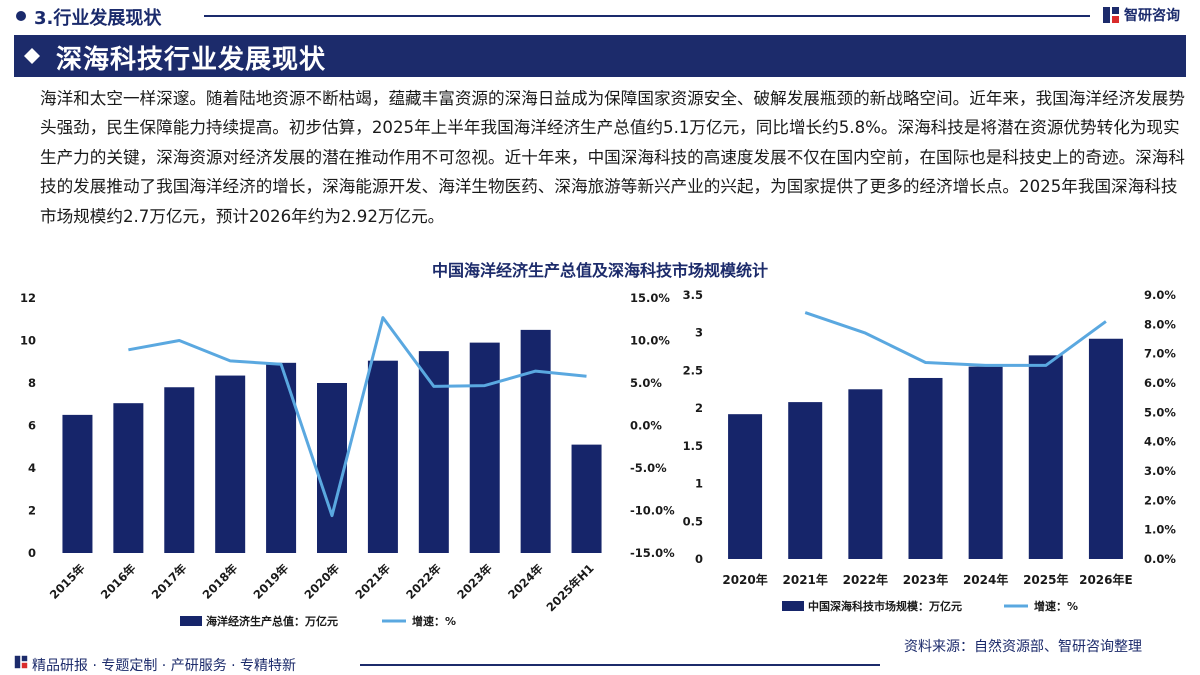 Image resolution: width=1200 pixels, height=675 pixels. What do you see at coordinates (1160, 295) in the screenshot?
I see `y-tick-right: 9.0%` at bounding box center [1160, 295].